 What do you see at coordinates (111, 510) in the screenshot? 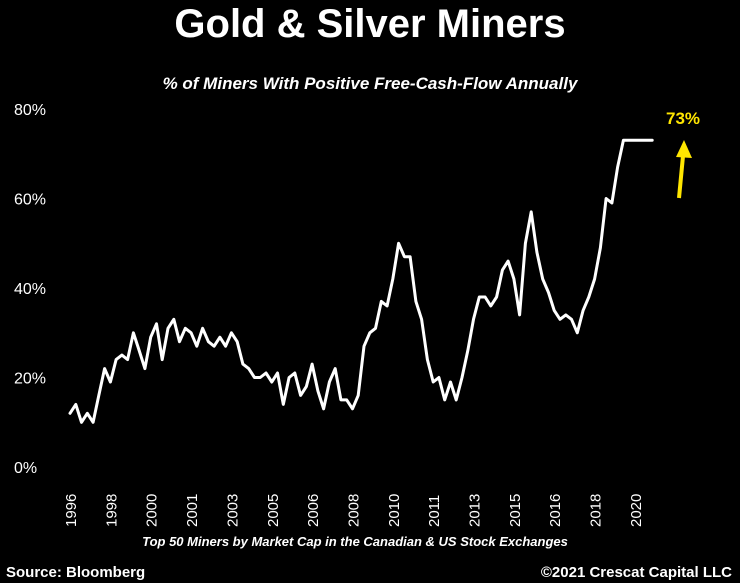
I see `x-tick-label: 1998` at bounding box center [111, 510].